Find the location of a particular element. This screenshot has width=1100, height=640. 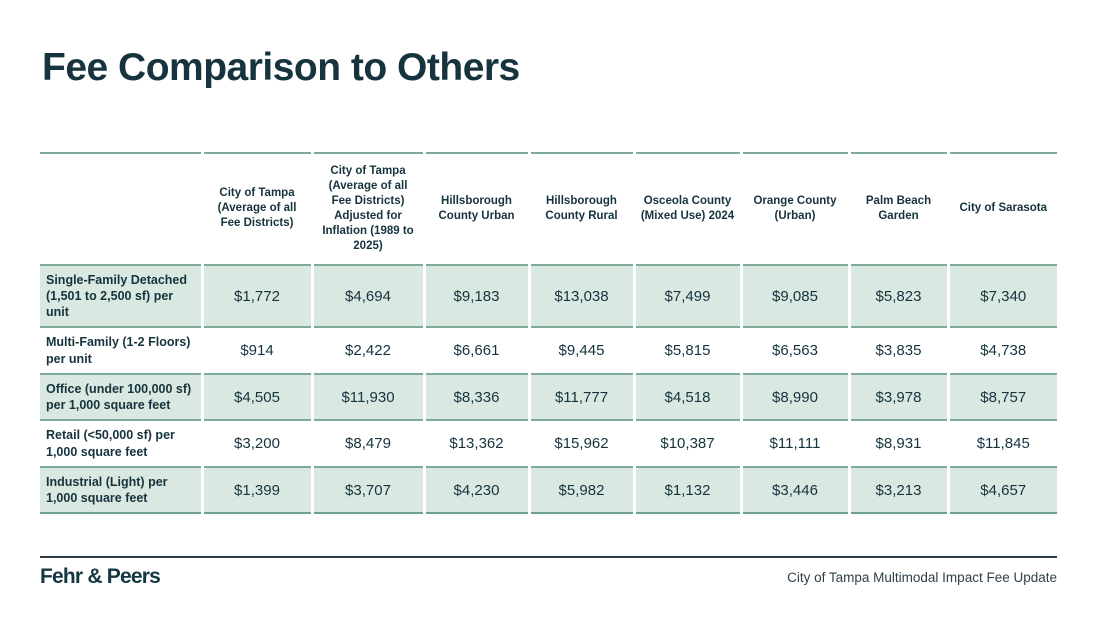

fee-value-cell: $4,694 is located at coordinates (367, 296).